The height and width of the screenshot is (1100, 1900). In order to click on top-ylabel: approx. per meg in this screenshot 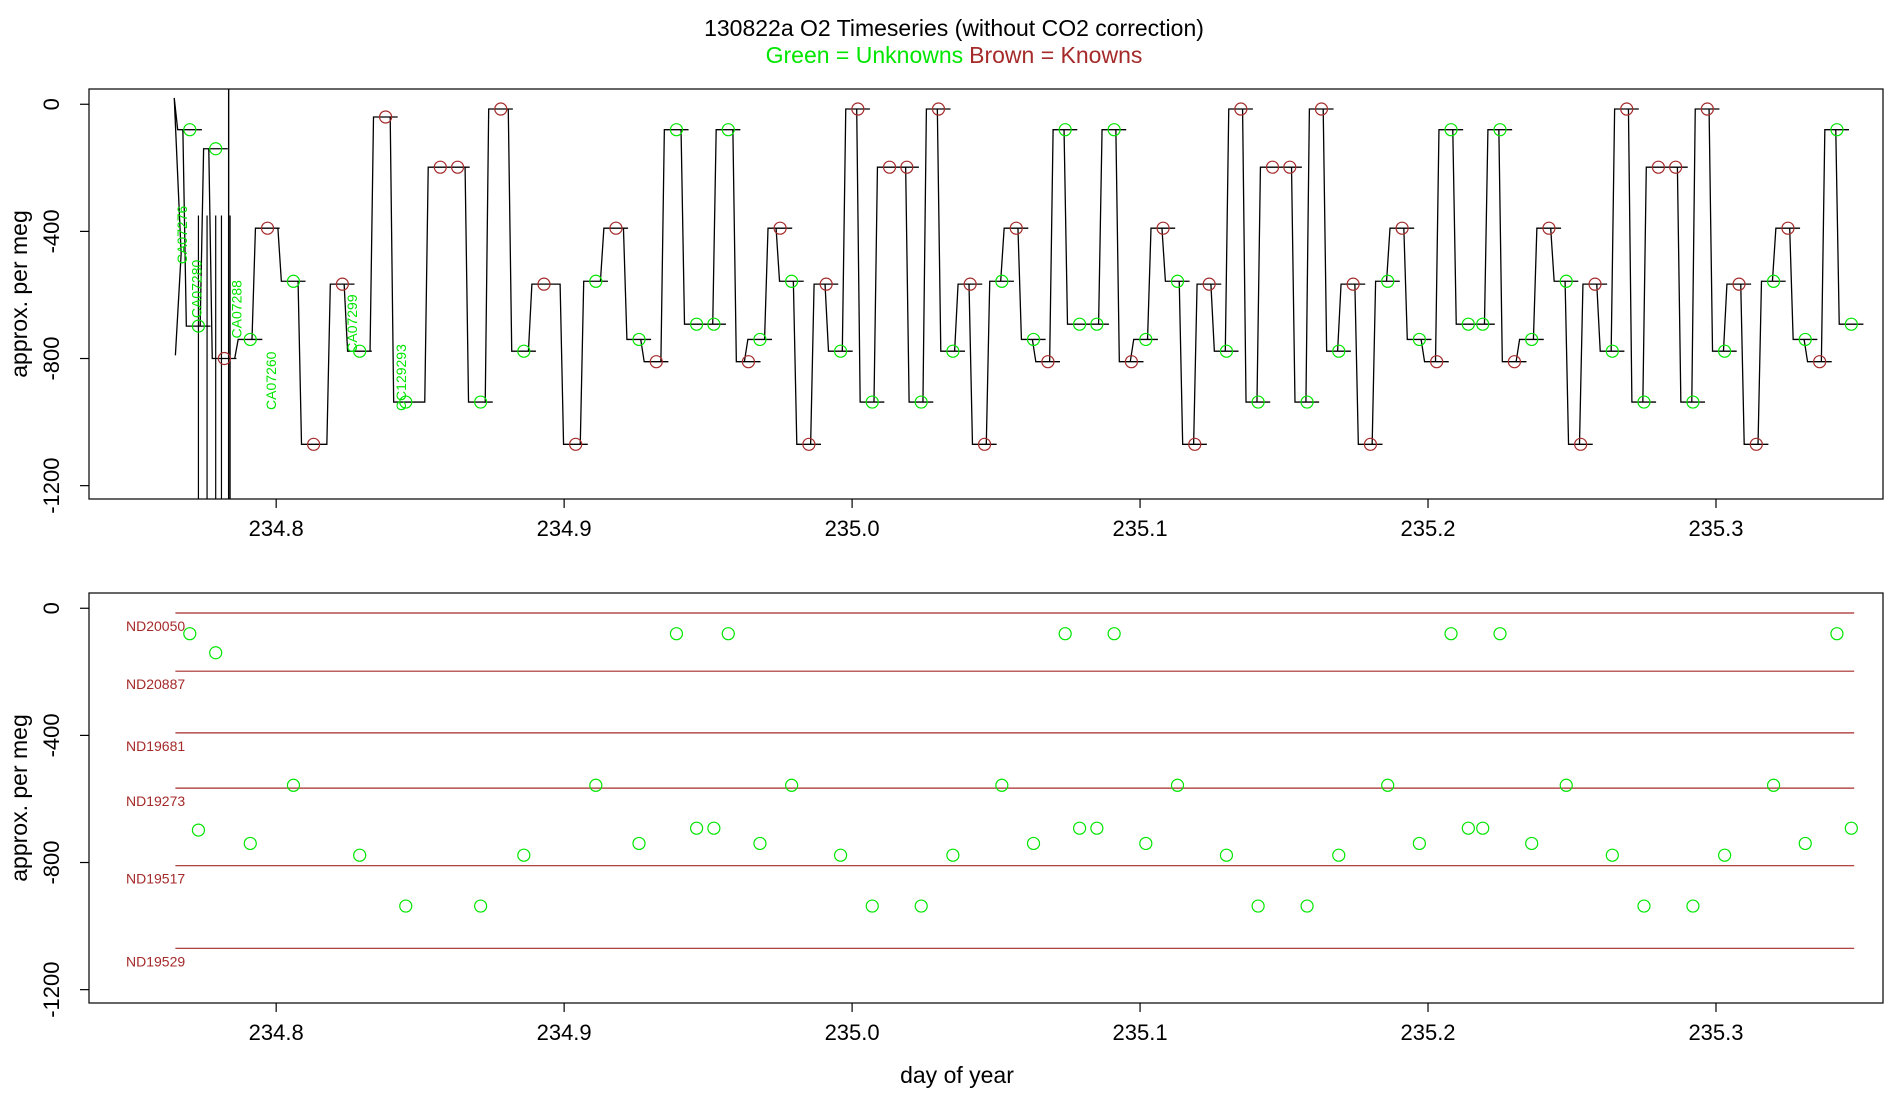, I will do `click(19, 293)`.